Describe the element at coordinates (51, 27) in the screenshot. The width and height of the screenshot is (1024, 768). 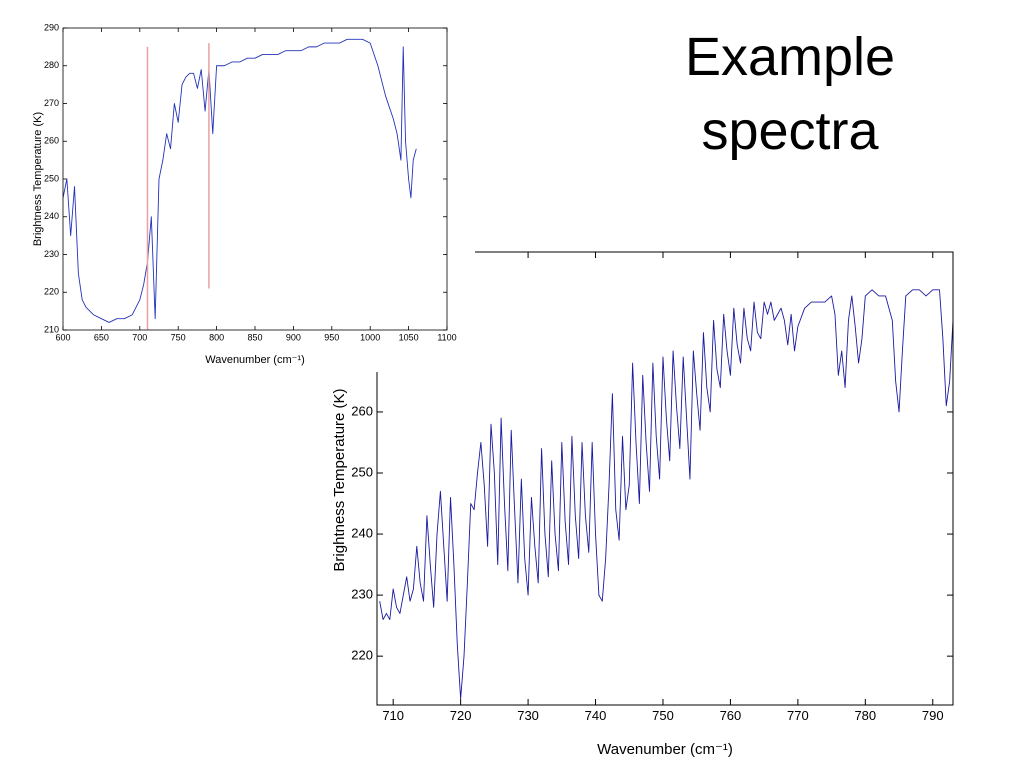
I see `y-tick-label: 290` at that location.